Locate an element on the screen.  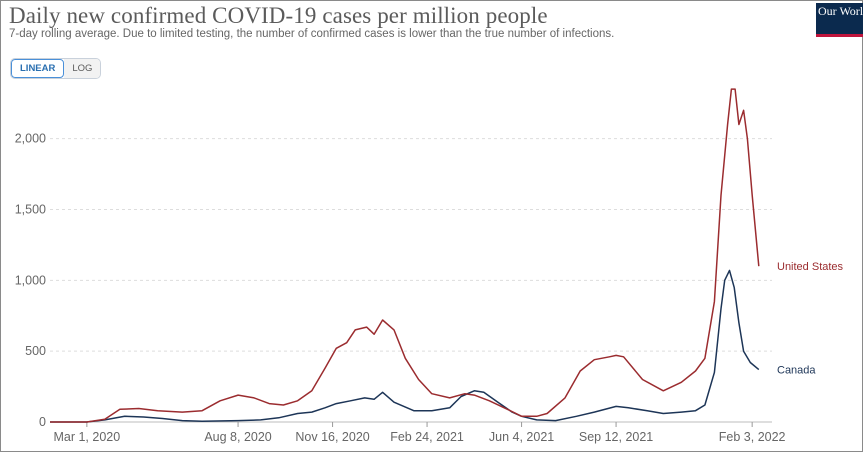
logo-stripe is located at coordinates (839, 35).